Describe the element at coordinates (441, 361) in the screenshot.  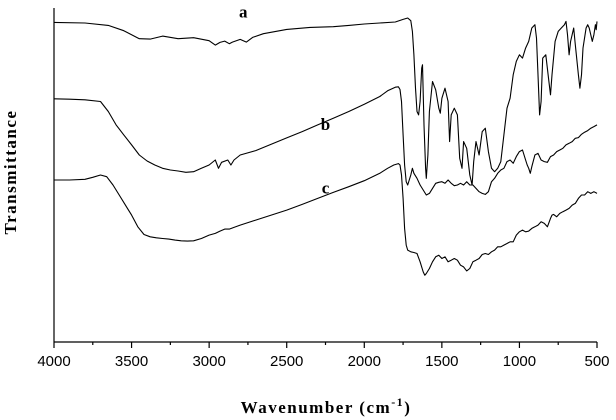
I see `x-tick-label-1500: 1500` at that location.